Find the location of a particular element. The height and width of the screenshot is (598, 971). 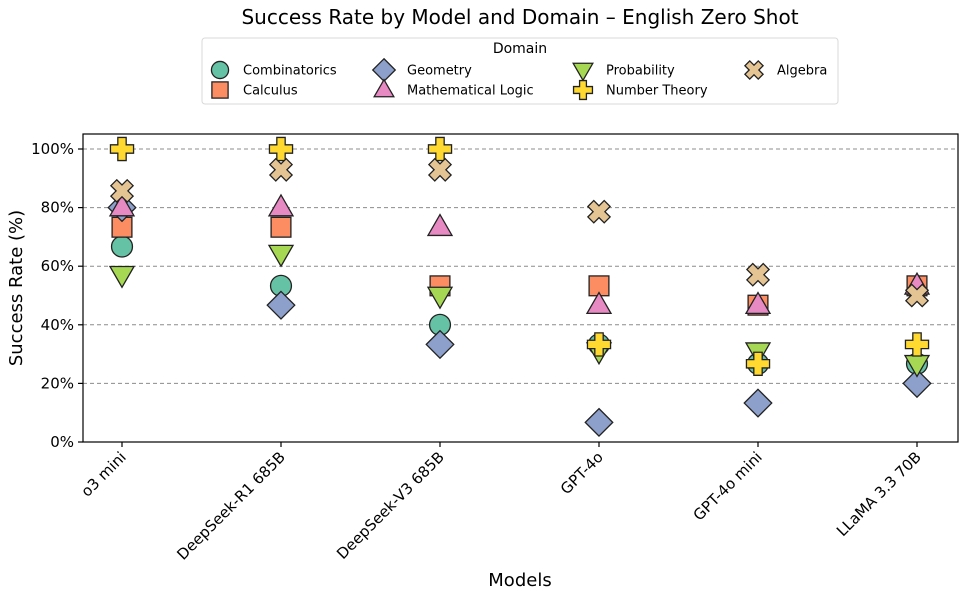

point-combinatorics is located at coordinates (122, 246).